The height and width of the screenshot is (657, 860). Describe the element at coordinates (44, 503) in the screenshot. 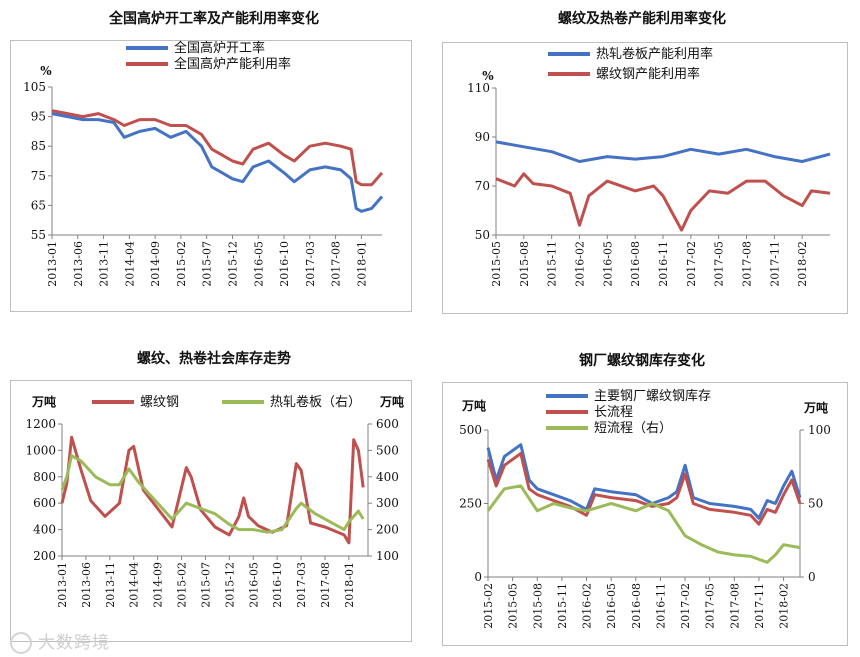

I see `y-tick-label: 600` at that location.